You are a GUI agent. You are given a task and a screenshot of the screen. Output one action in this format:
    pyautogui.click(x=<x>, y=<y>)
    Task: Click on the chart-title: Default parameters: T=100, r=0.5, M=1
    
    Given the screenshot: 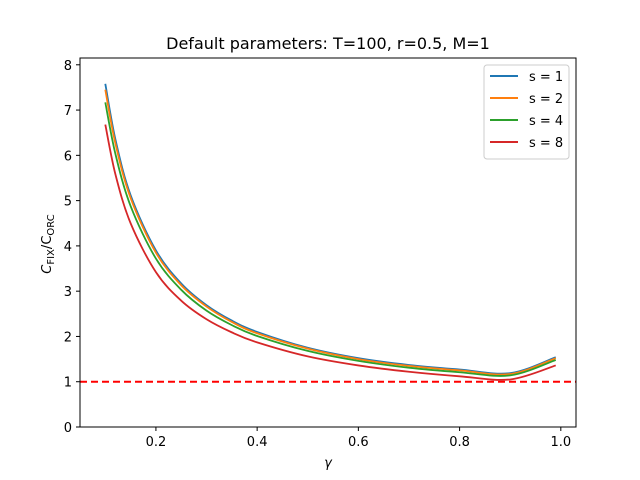 What is the action you would take?
    pyautogui.click(x=328, y=43)
    